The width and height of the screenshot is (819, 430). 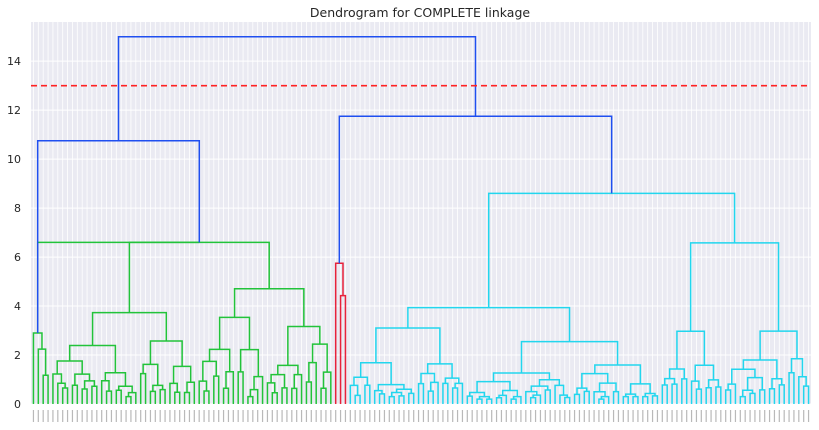 What do you see at coordinates (17, 404) in the screenshot?
I see `y-tick-label: 0` at bounding box center [17, 404].